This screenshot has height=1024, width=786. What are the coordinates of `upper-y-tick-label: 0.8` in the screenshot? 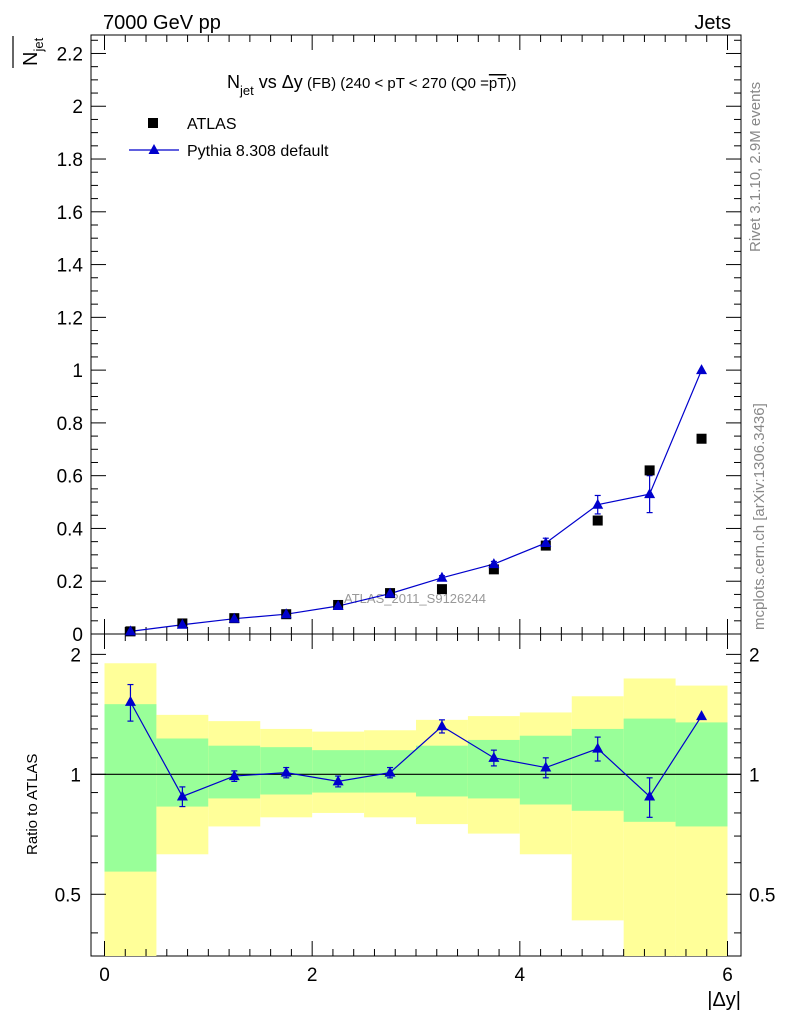 It's located at (70, 424).